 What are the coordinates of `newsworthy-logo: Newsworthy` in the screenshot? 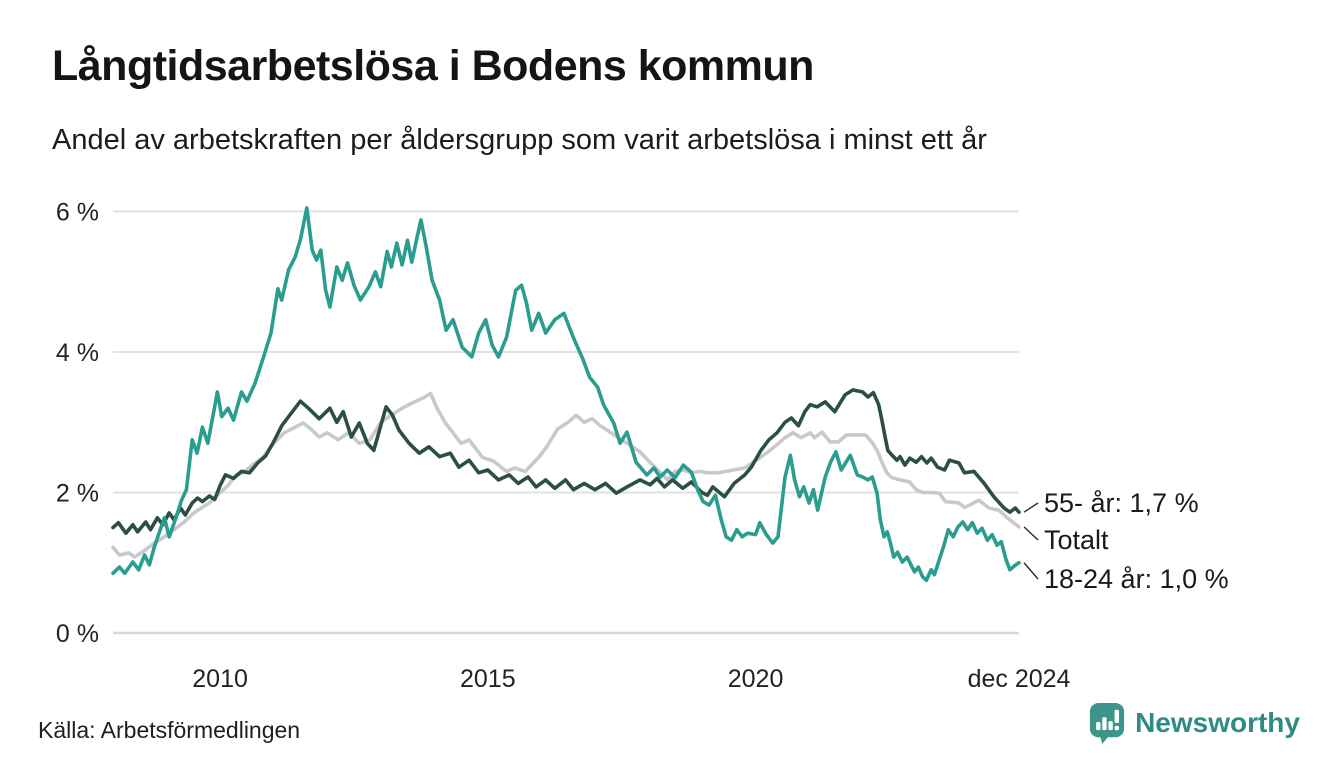 It's located at (1194, 723).